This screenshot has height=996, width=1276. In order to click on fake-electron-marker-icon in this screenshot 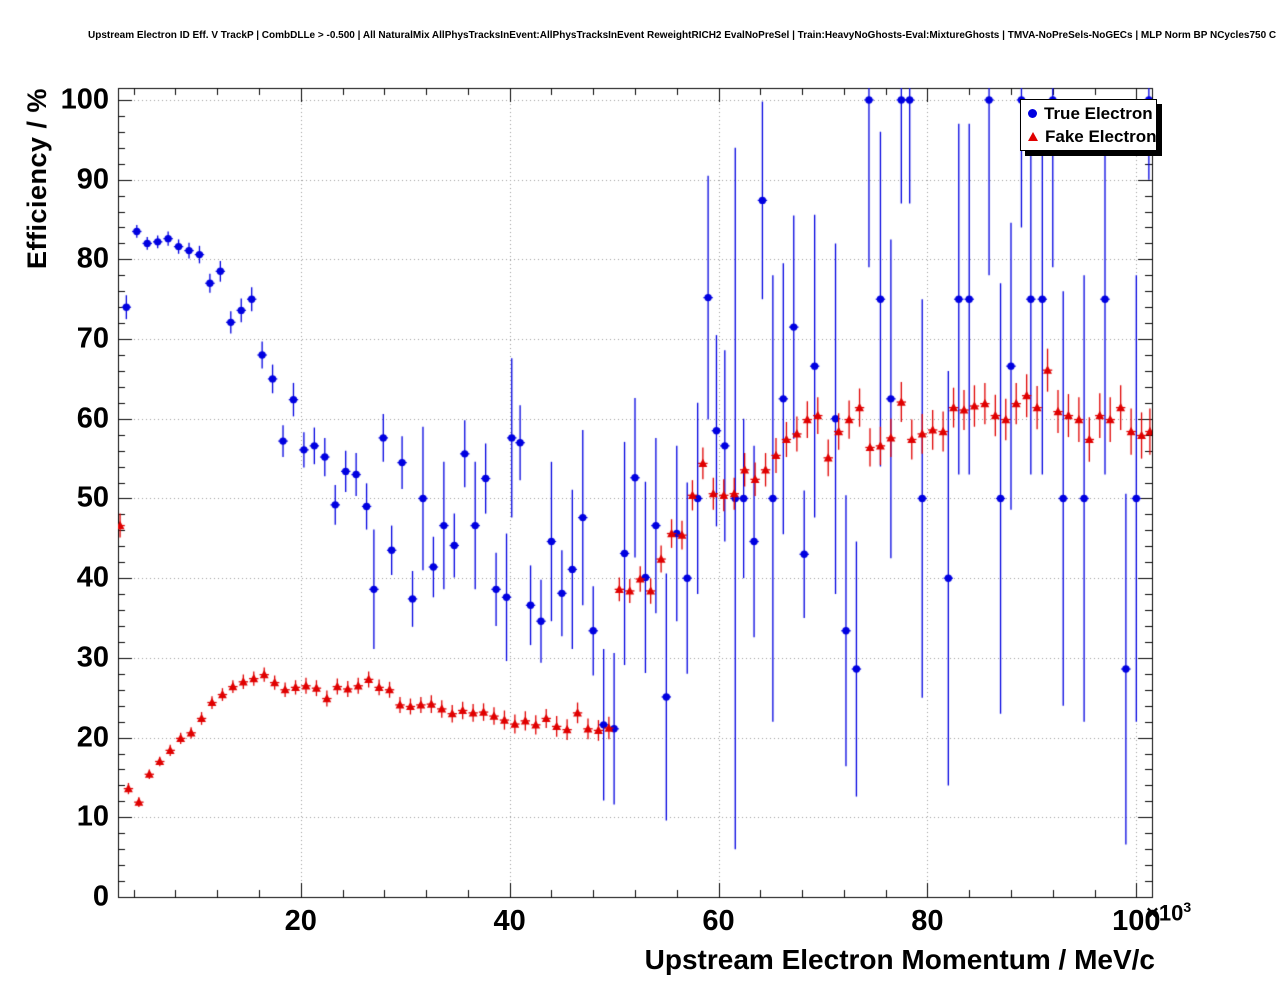, I will do `click(1033, 136)`.